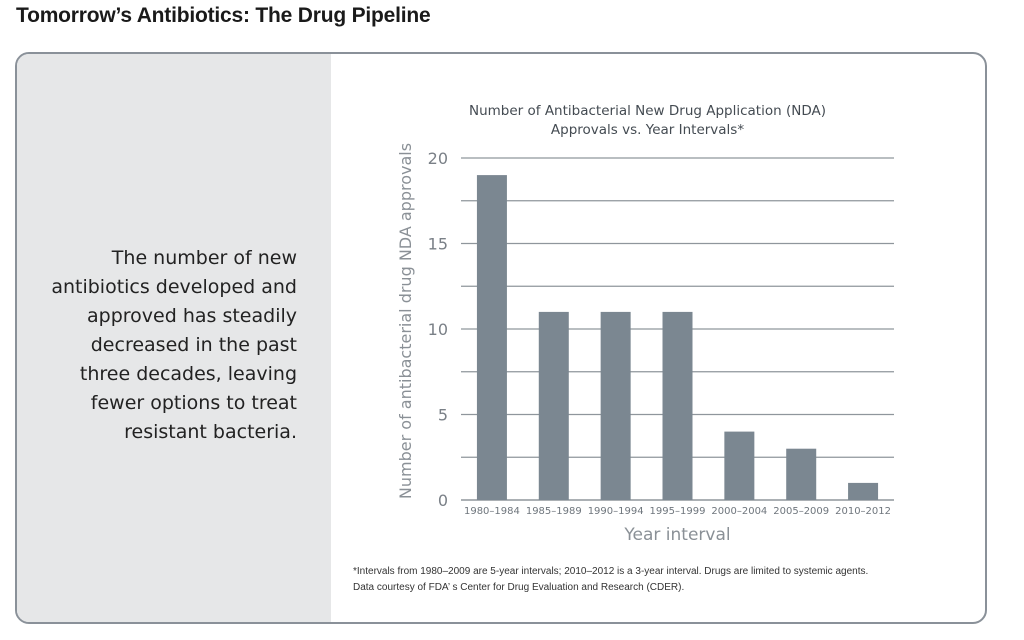  Describe the element at coordinates (553, 405) in the screenshot. I see `bar-1985–1989` at that location.